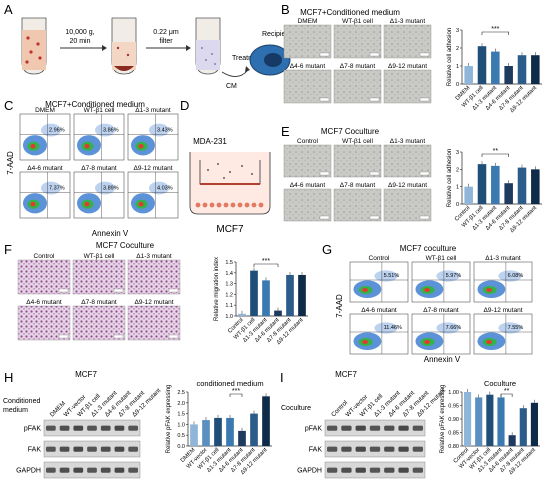 This screenshot has width=550, height=493. What do you see at coordinates (457, 31) in the screenshot?
I see `y-tick-label: 3` at bounding box center [457, 31].